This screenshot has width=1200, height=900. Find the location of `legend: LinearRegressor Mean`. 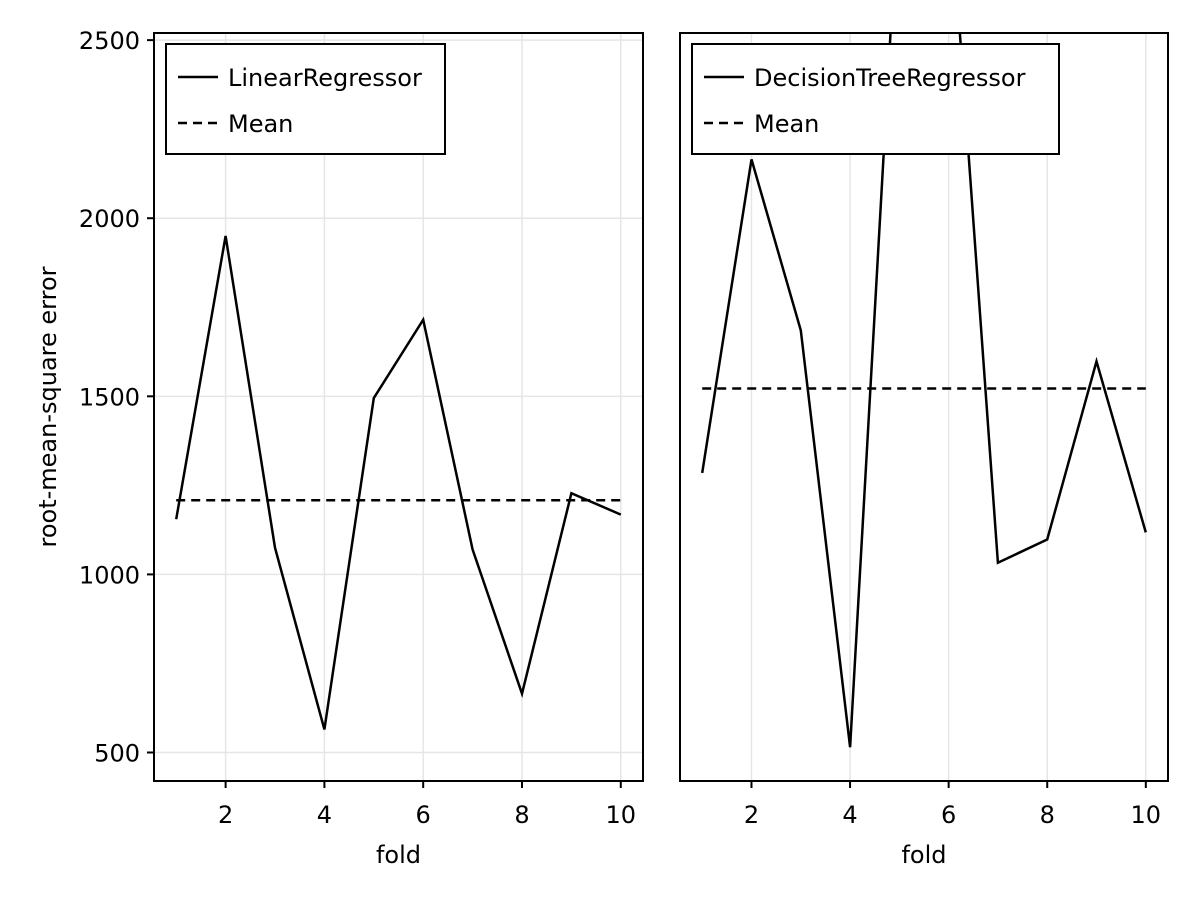

legend: LinearRegressor Mean is located at coordinates (305, 99).